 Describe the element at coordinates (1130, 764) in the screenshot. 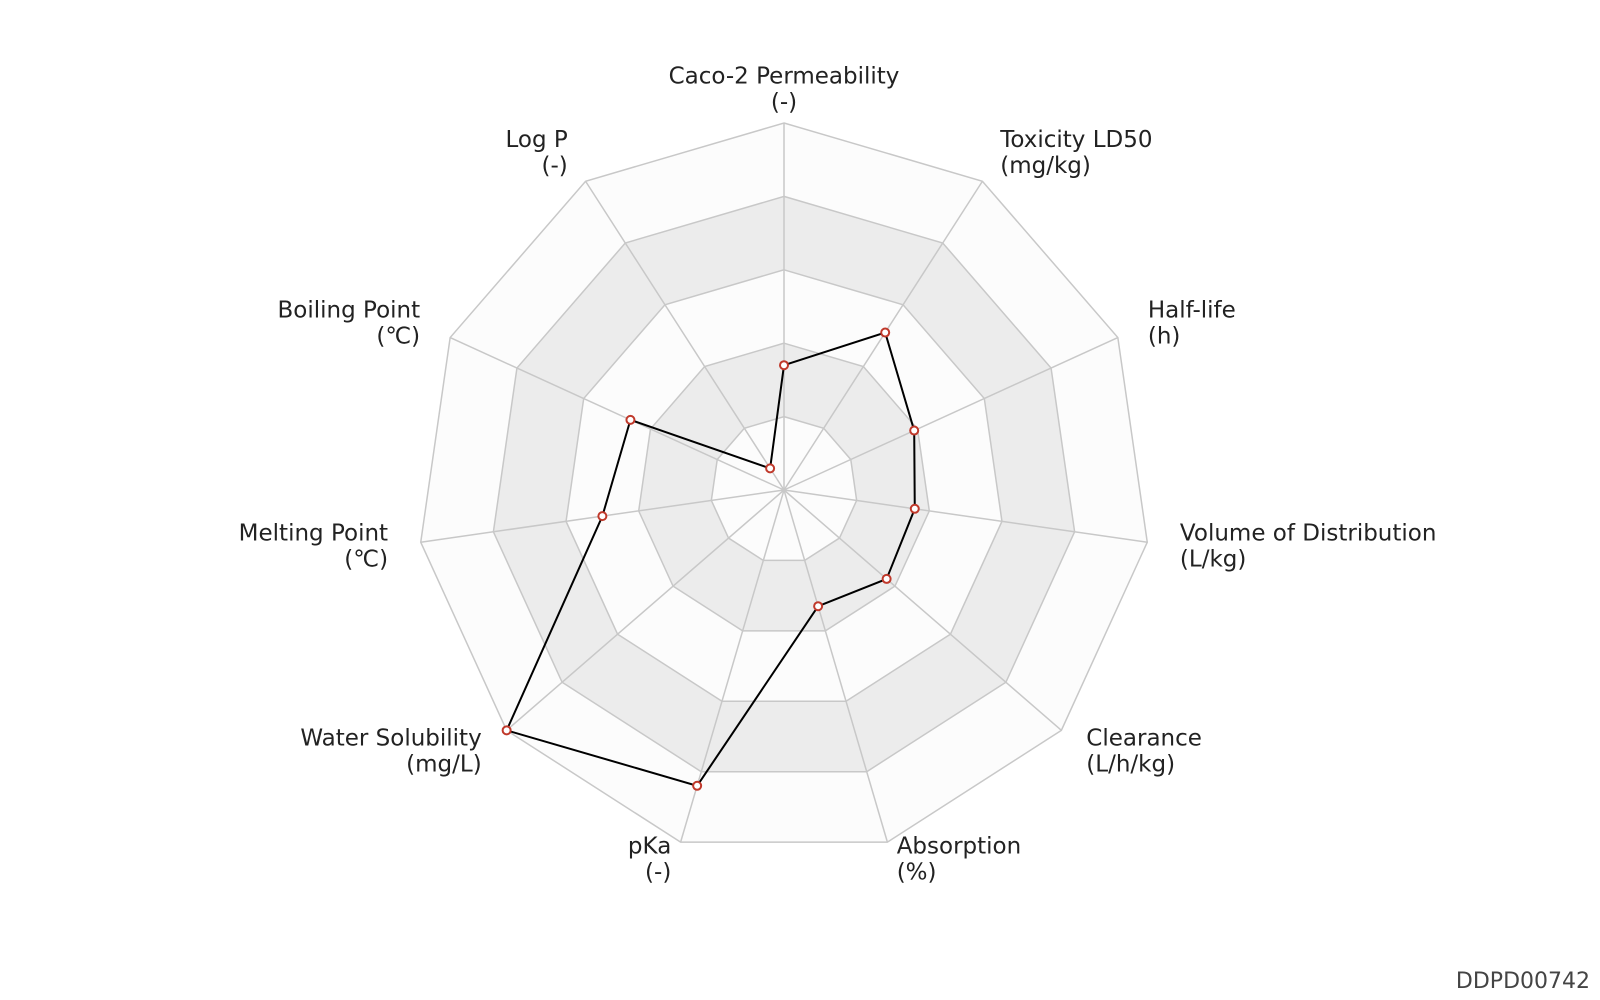

I see `axis-unit: (L/h/kg)` at that location.